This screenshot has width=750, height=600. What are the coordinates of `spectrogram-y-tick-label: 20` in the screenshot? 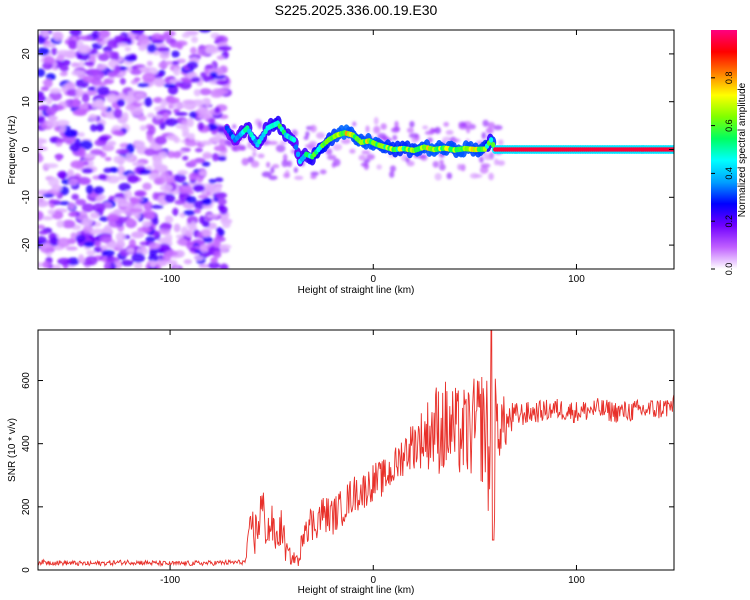 It's located at (26, 54).